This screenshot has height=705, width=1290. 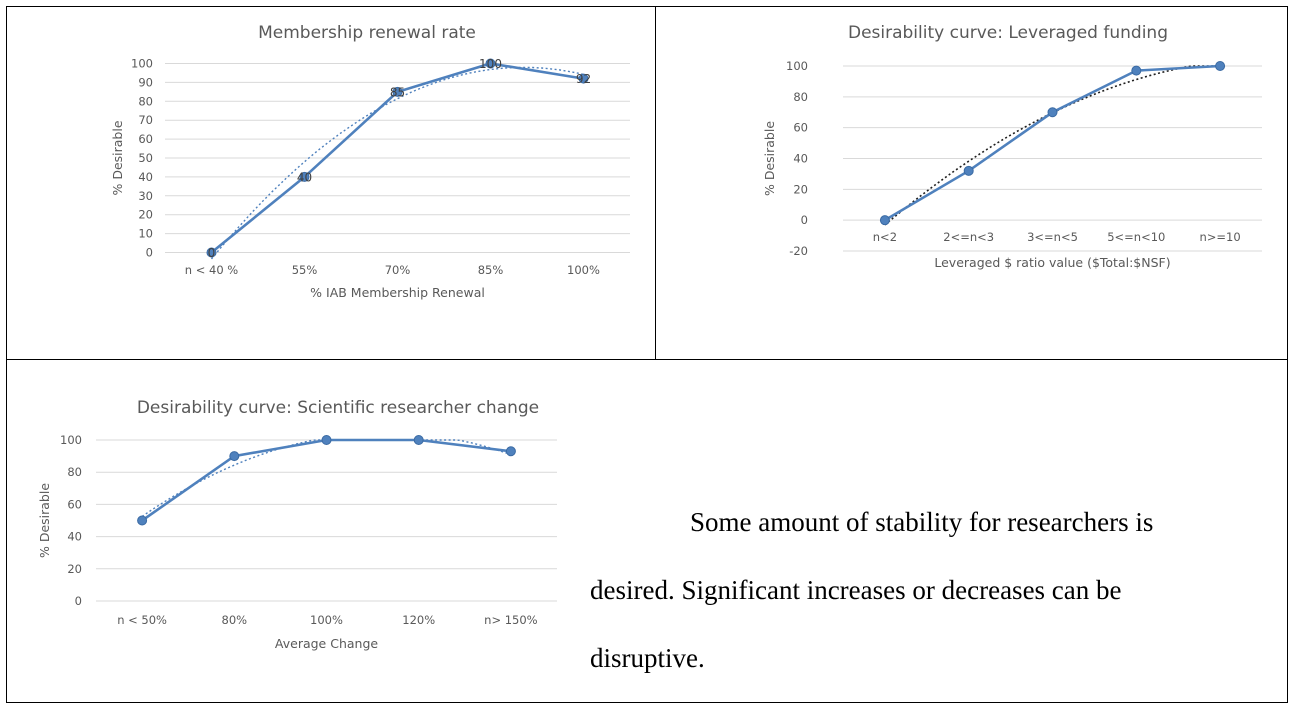 I want to click on data-label: 85, so click(x=397, y=92).